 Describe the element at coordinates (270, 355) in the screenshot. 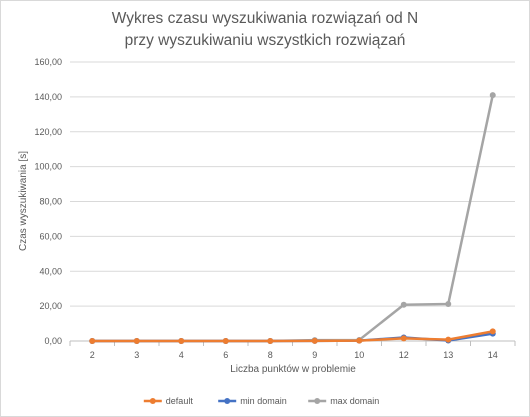

I see `x-tick-label: 8` at that location.